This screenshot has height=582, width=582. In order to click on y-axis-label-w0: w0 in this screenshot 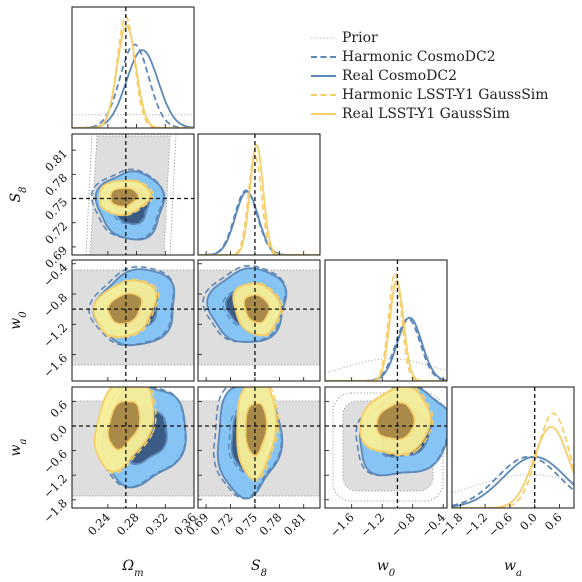, I will do `click(18, 320)`.